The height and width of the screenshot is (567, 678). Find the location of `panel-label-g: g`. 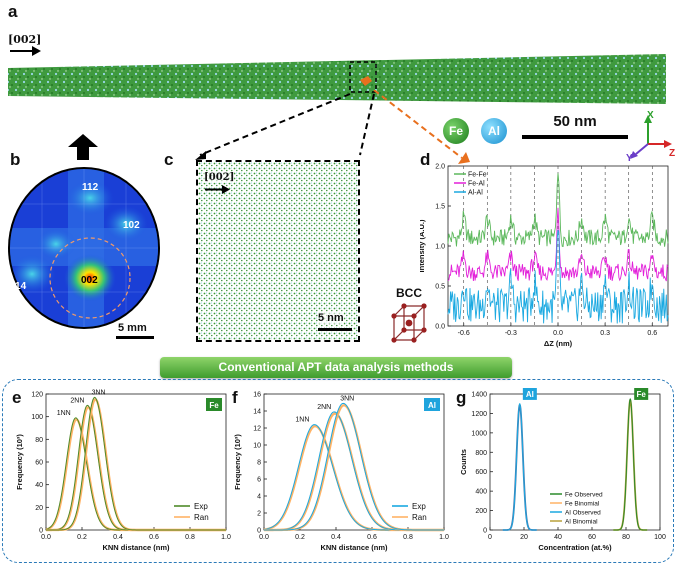

panel-label-g: g is located at coordinates (461, 397).